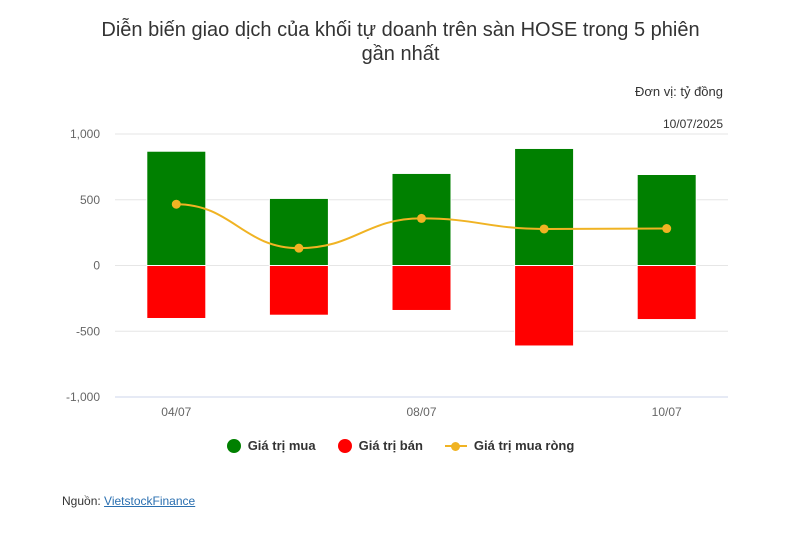 Image resolution: width=801 pixels, height=537 pixels. I want to click on x-axis: 04/07 08/07 10/07, so click(421, 407).